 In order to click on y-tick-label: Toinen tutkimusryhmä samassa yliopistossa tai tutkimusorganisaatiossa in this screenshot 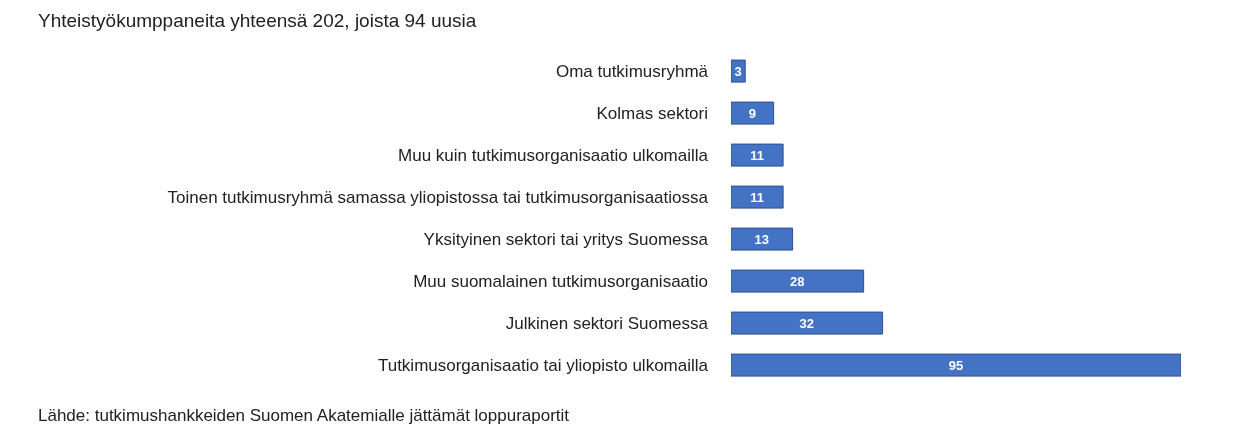, I will do `click(438, 198)`.